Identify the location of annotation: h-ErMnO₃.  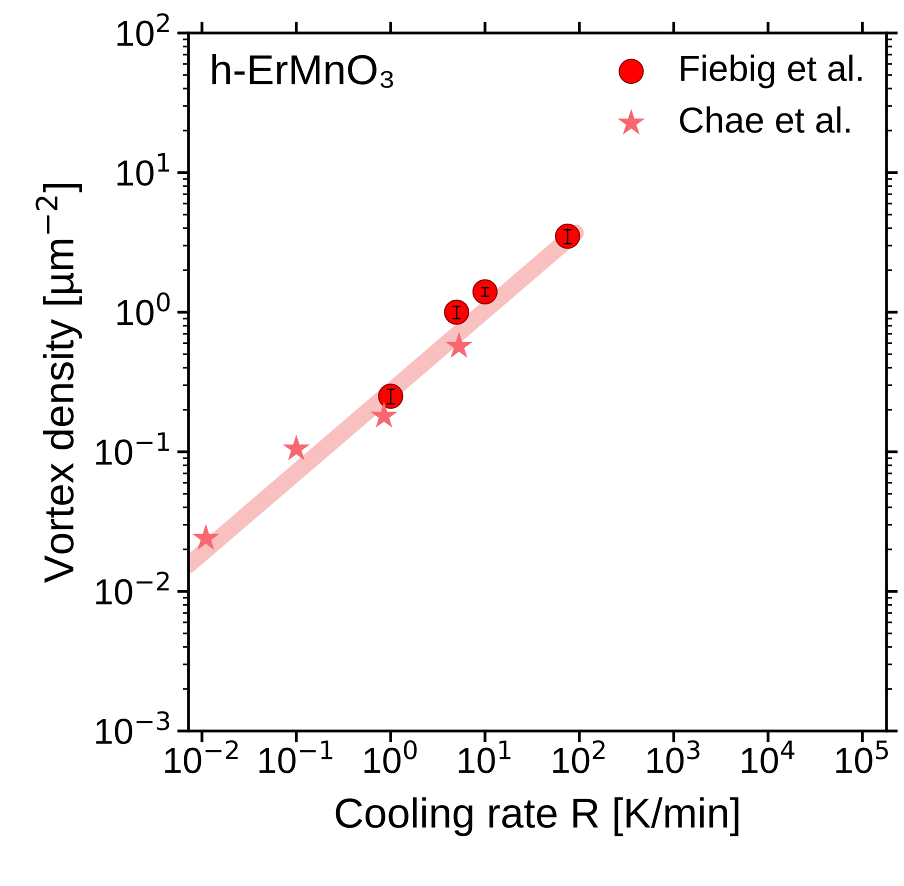
(303, 71).